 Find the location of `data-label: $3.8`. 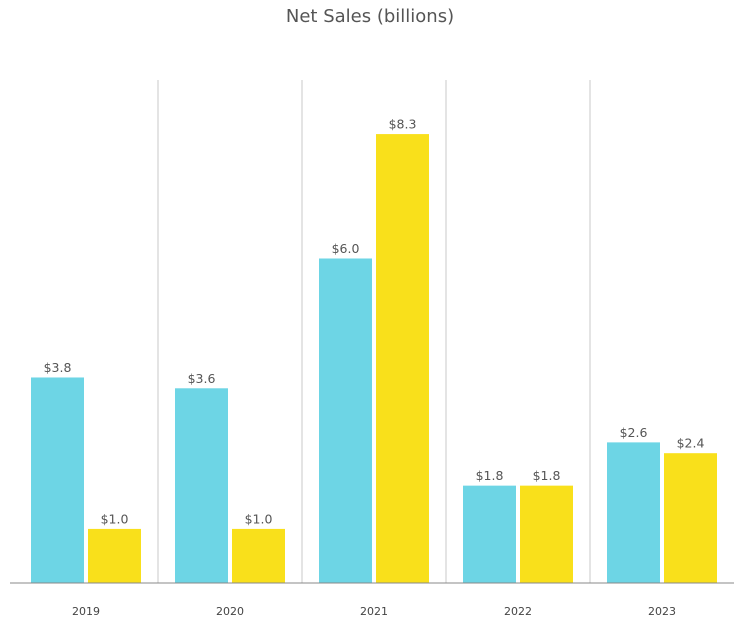

data-label: $3.8 is located at coordinates (58, 367).